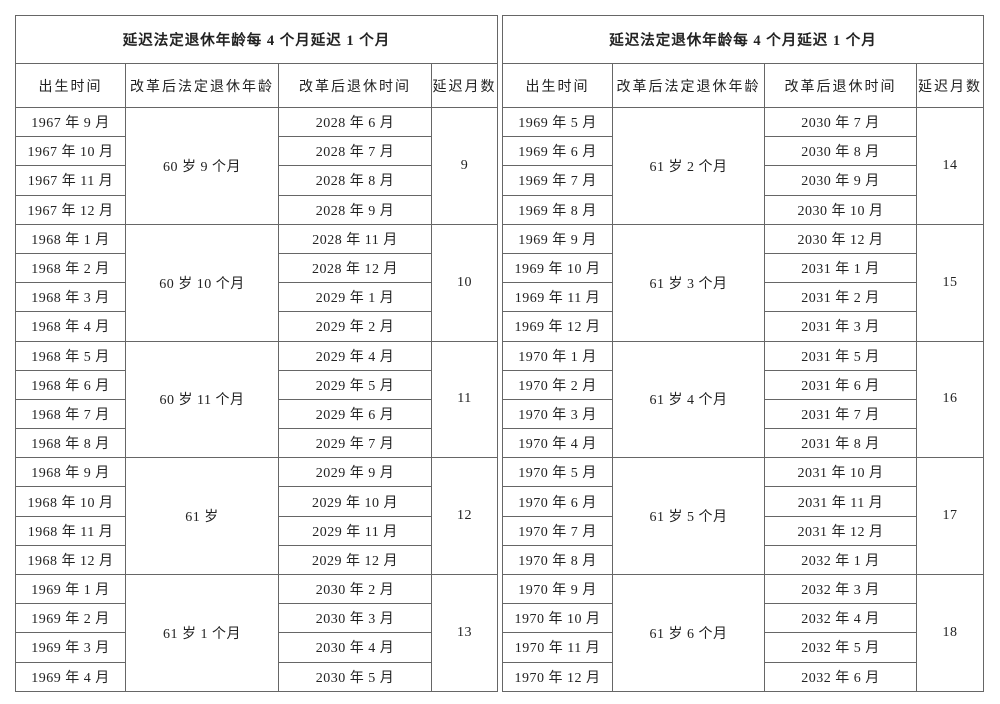  What do you see at coordinates (840, 268) in the screenshot?
I see `retire-cell: 2031 年 1 月` at bounding box center [840, 268].